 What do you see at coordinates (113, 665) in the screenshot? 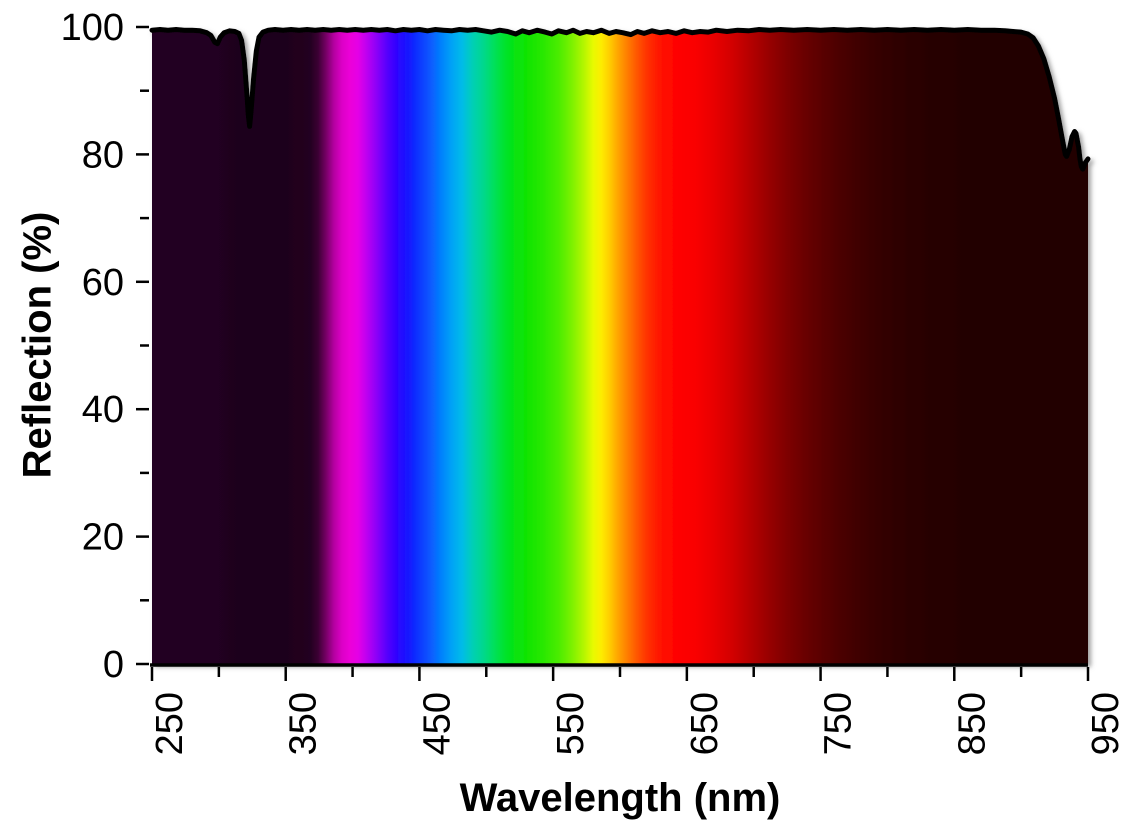
I see `y-tick-label: 0` at bounding box center [113, 665].